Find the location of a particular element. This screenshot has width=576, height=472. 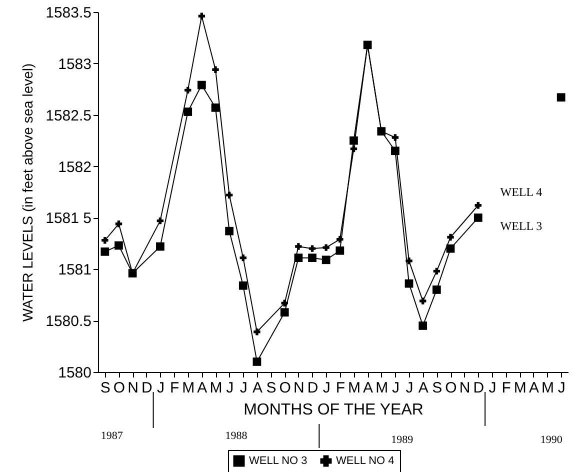

y-tick-label: 1580.5 is located at coordinates (69, 321).